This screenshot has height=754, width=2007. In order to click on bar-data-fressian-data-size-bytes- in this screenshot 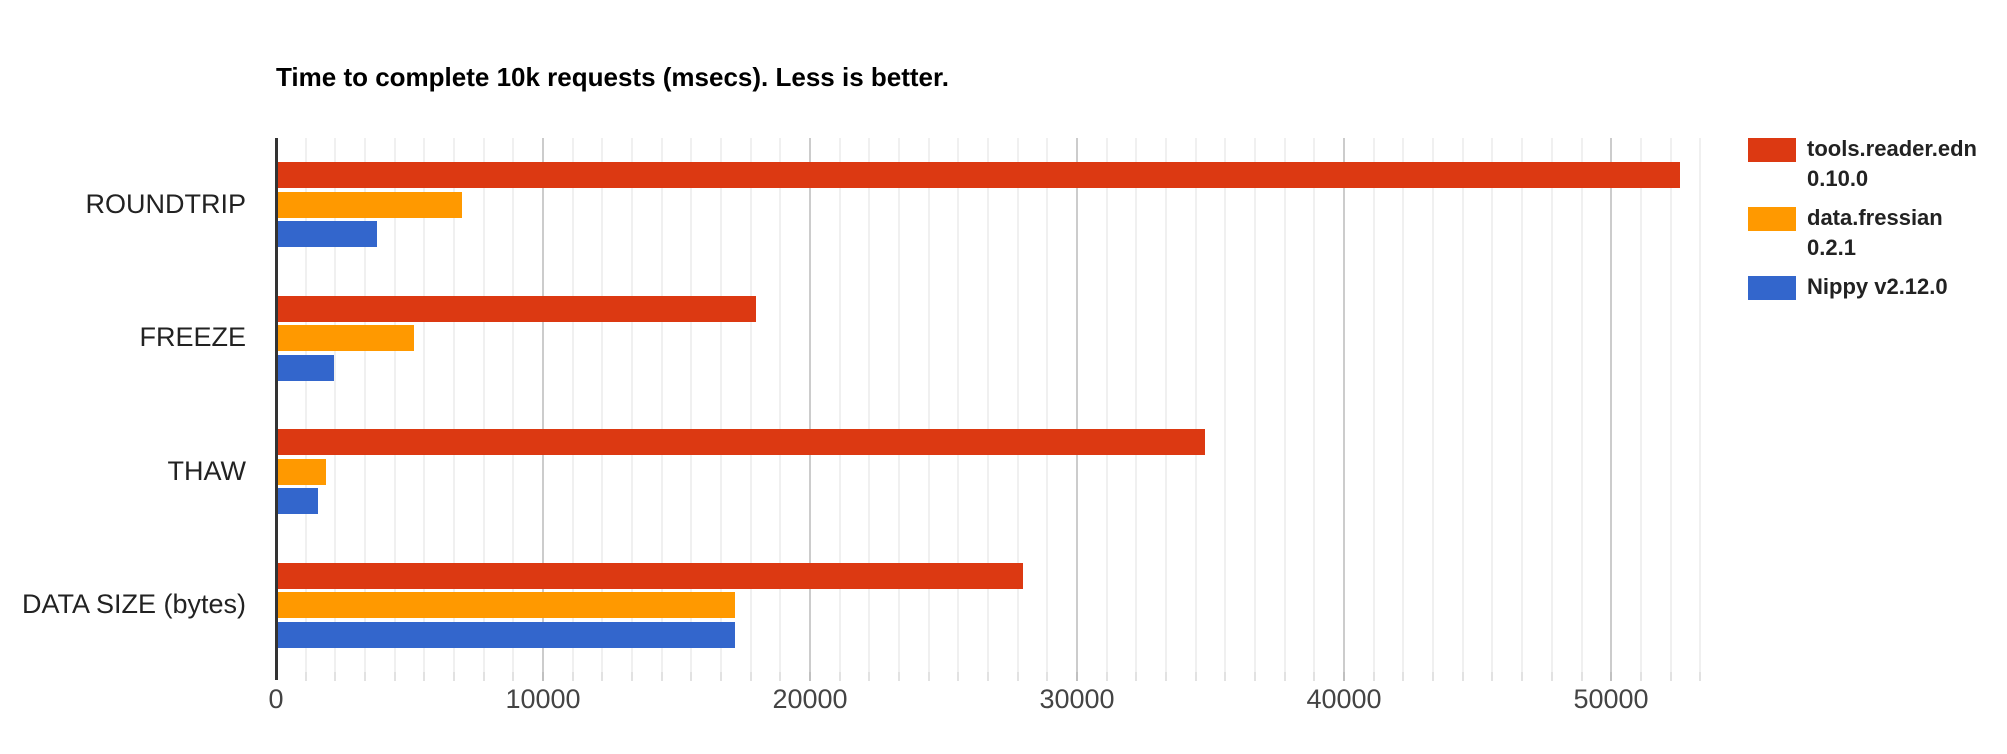, I will do `click(506, 605)`.